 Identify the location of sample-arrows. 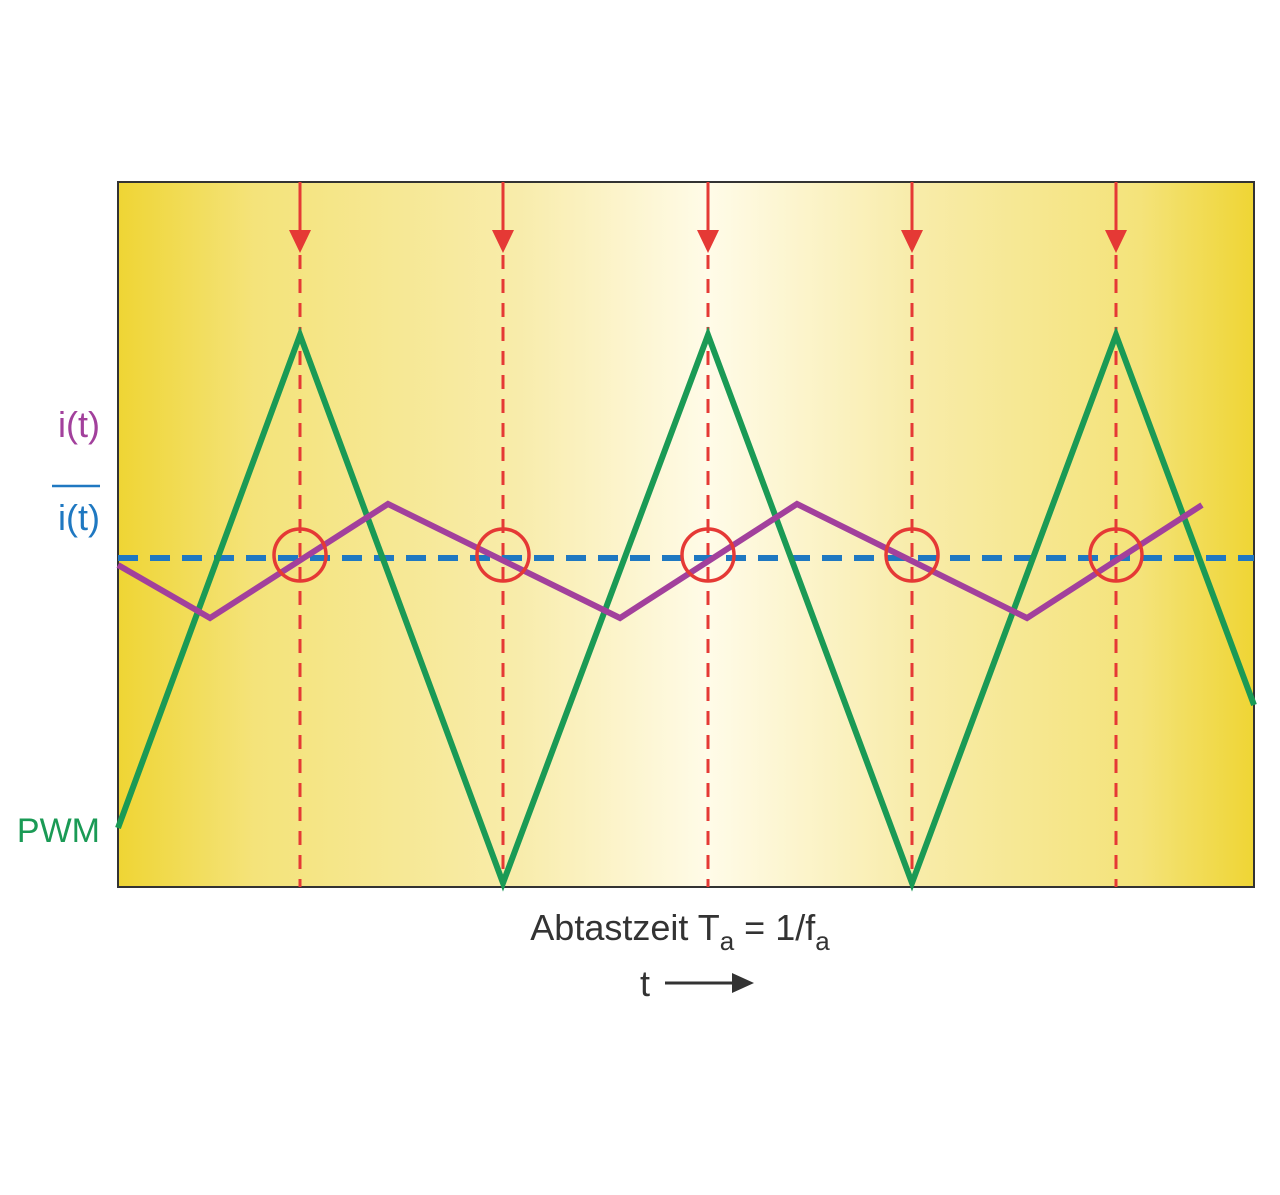
(708, 241).